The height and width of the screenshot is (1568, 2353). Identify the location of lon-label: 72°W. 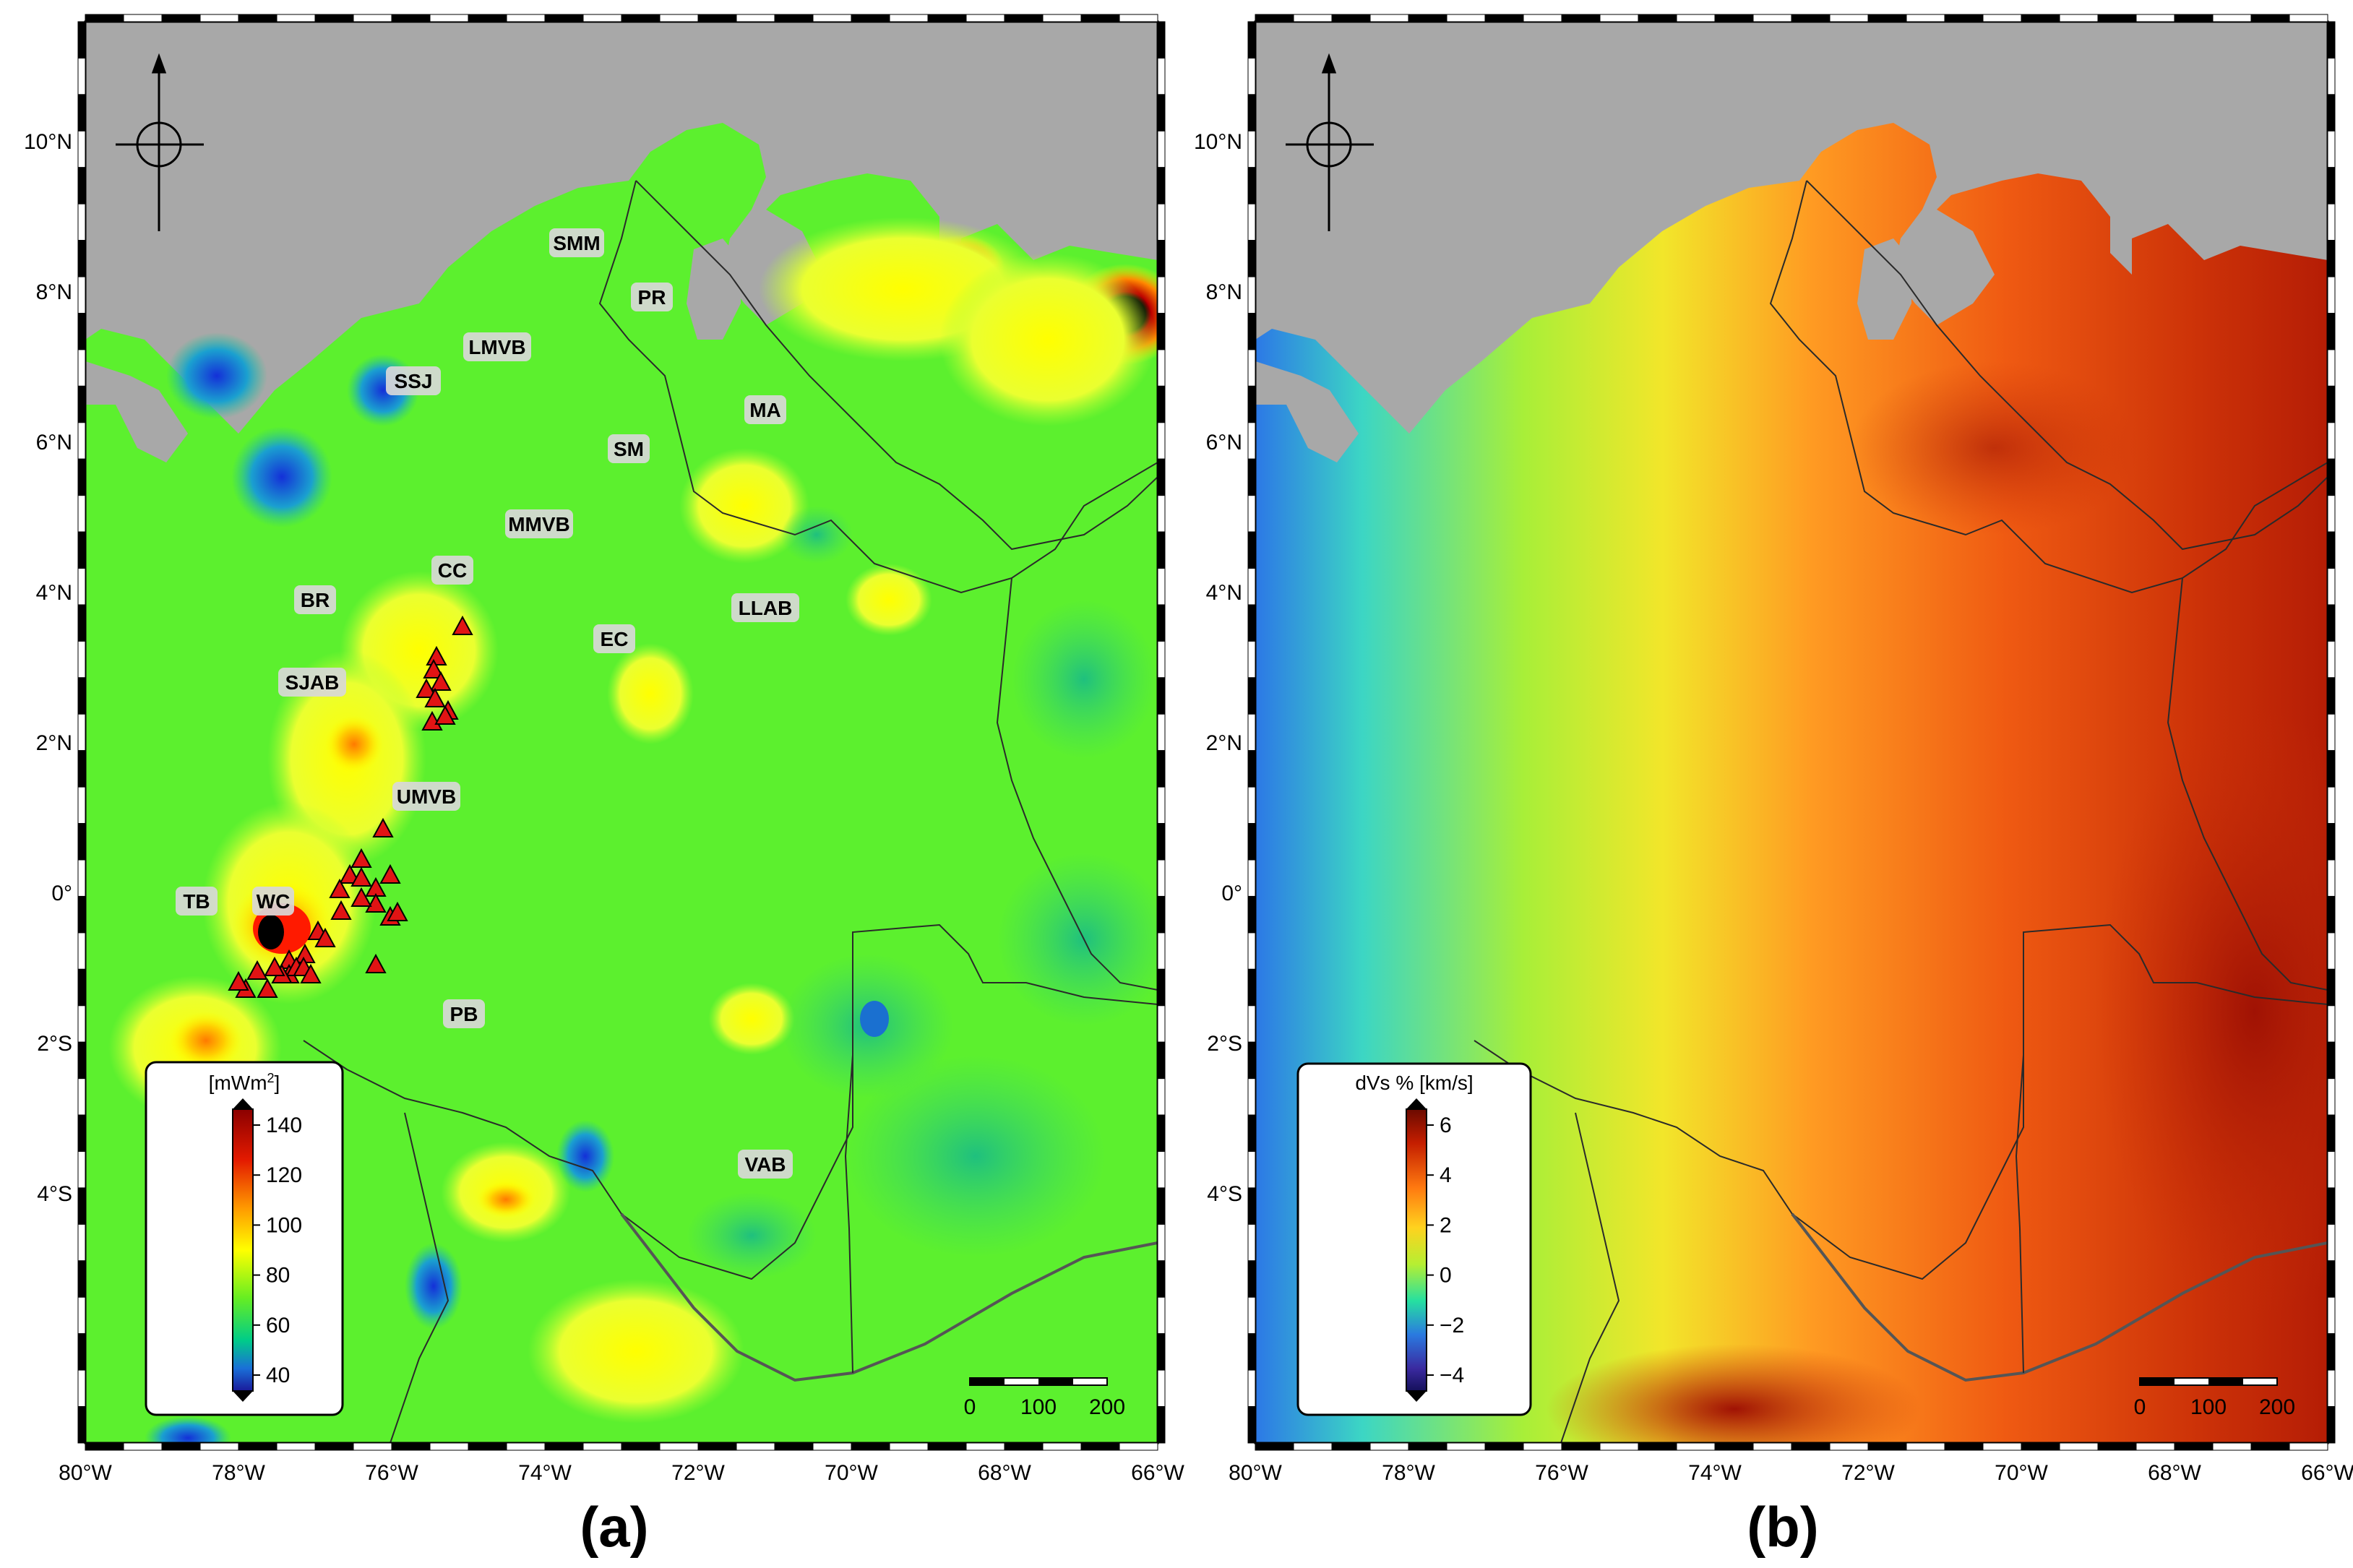
(1868, 1473).